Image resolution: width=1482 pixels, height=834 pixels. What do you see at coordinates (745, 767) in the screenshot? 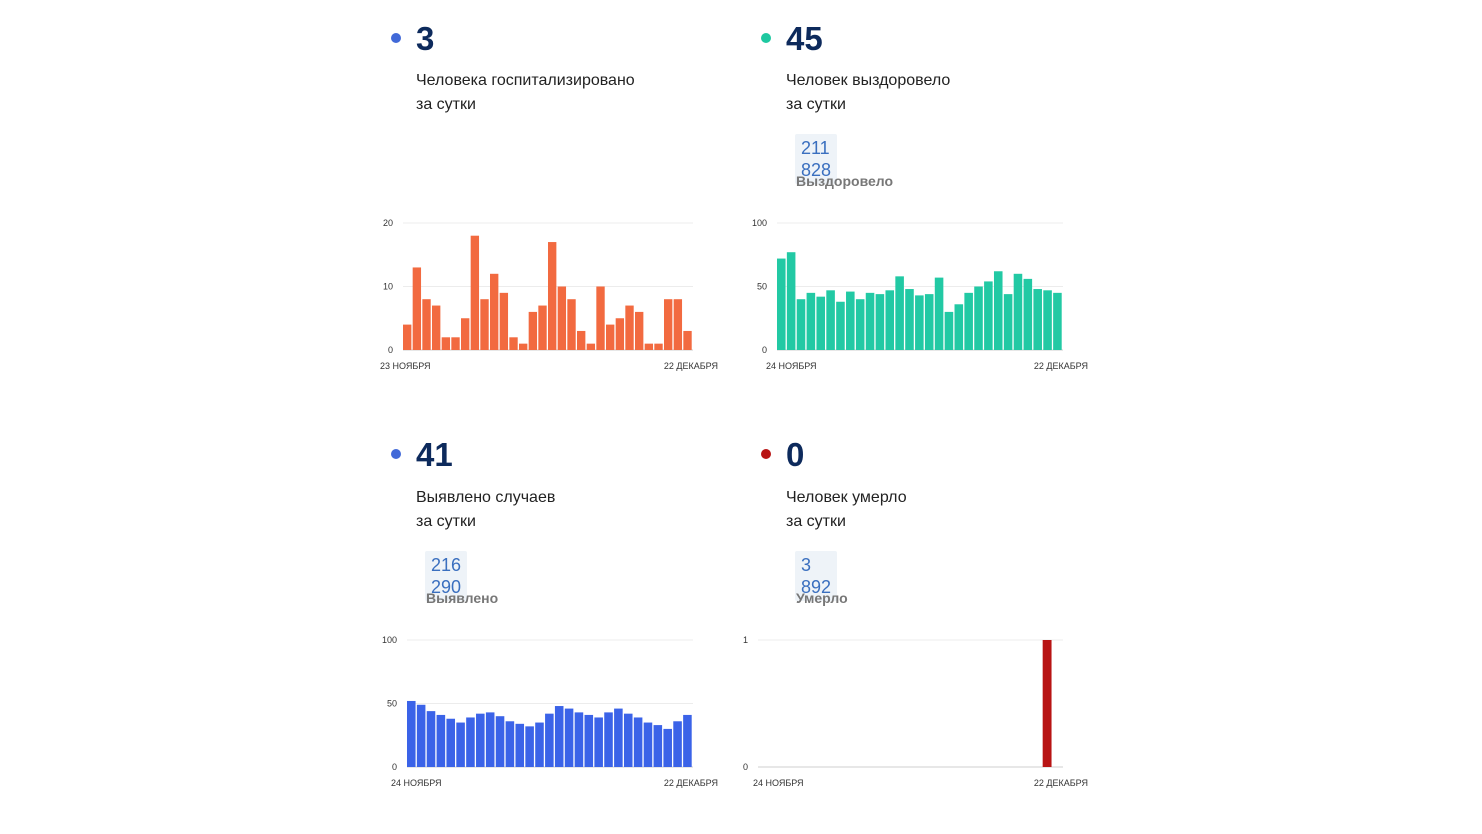
I see `y-tick-label: 0` at bounding box center [745, 767].